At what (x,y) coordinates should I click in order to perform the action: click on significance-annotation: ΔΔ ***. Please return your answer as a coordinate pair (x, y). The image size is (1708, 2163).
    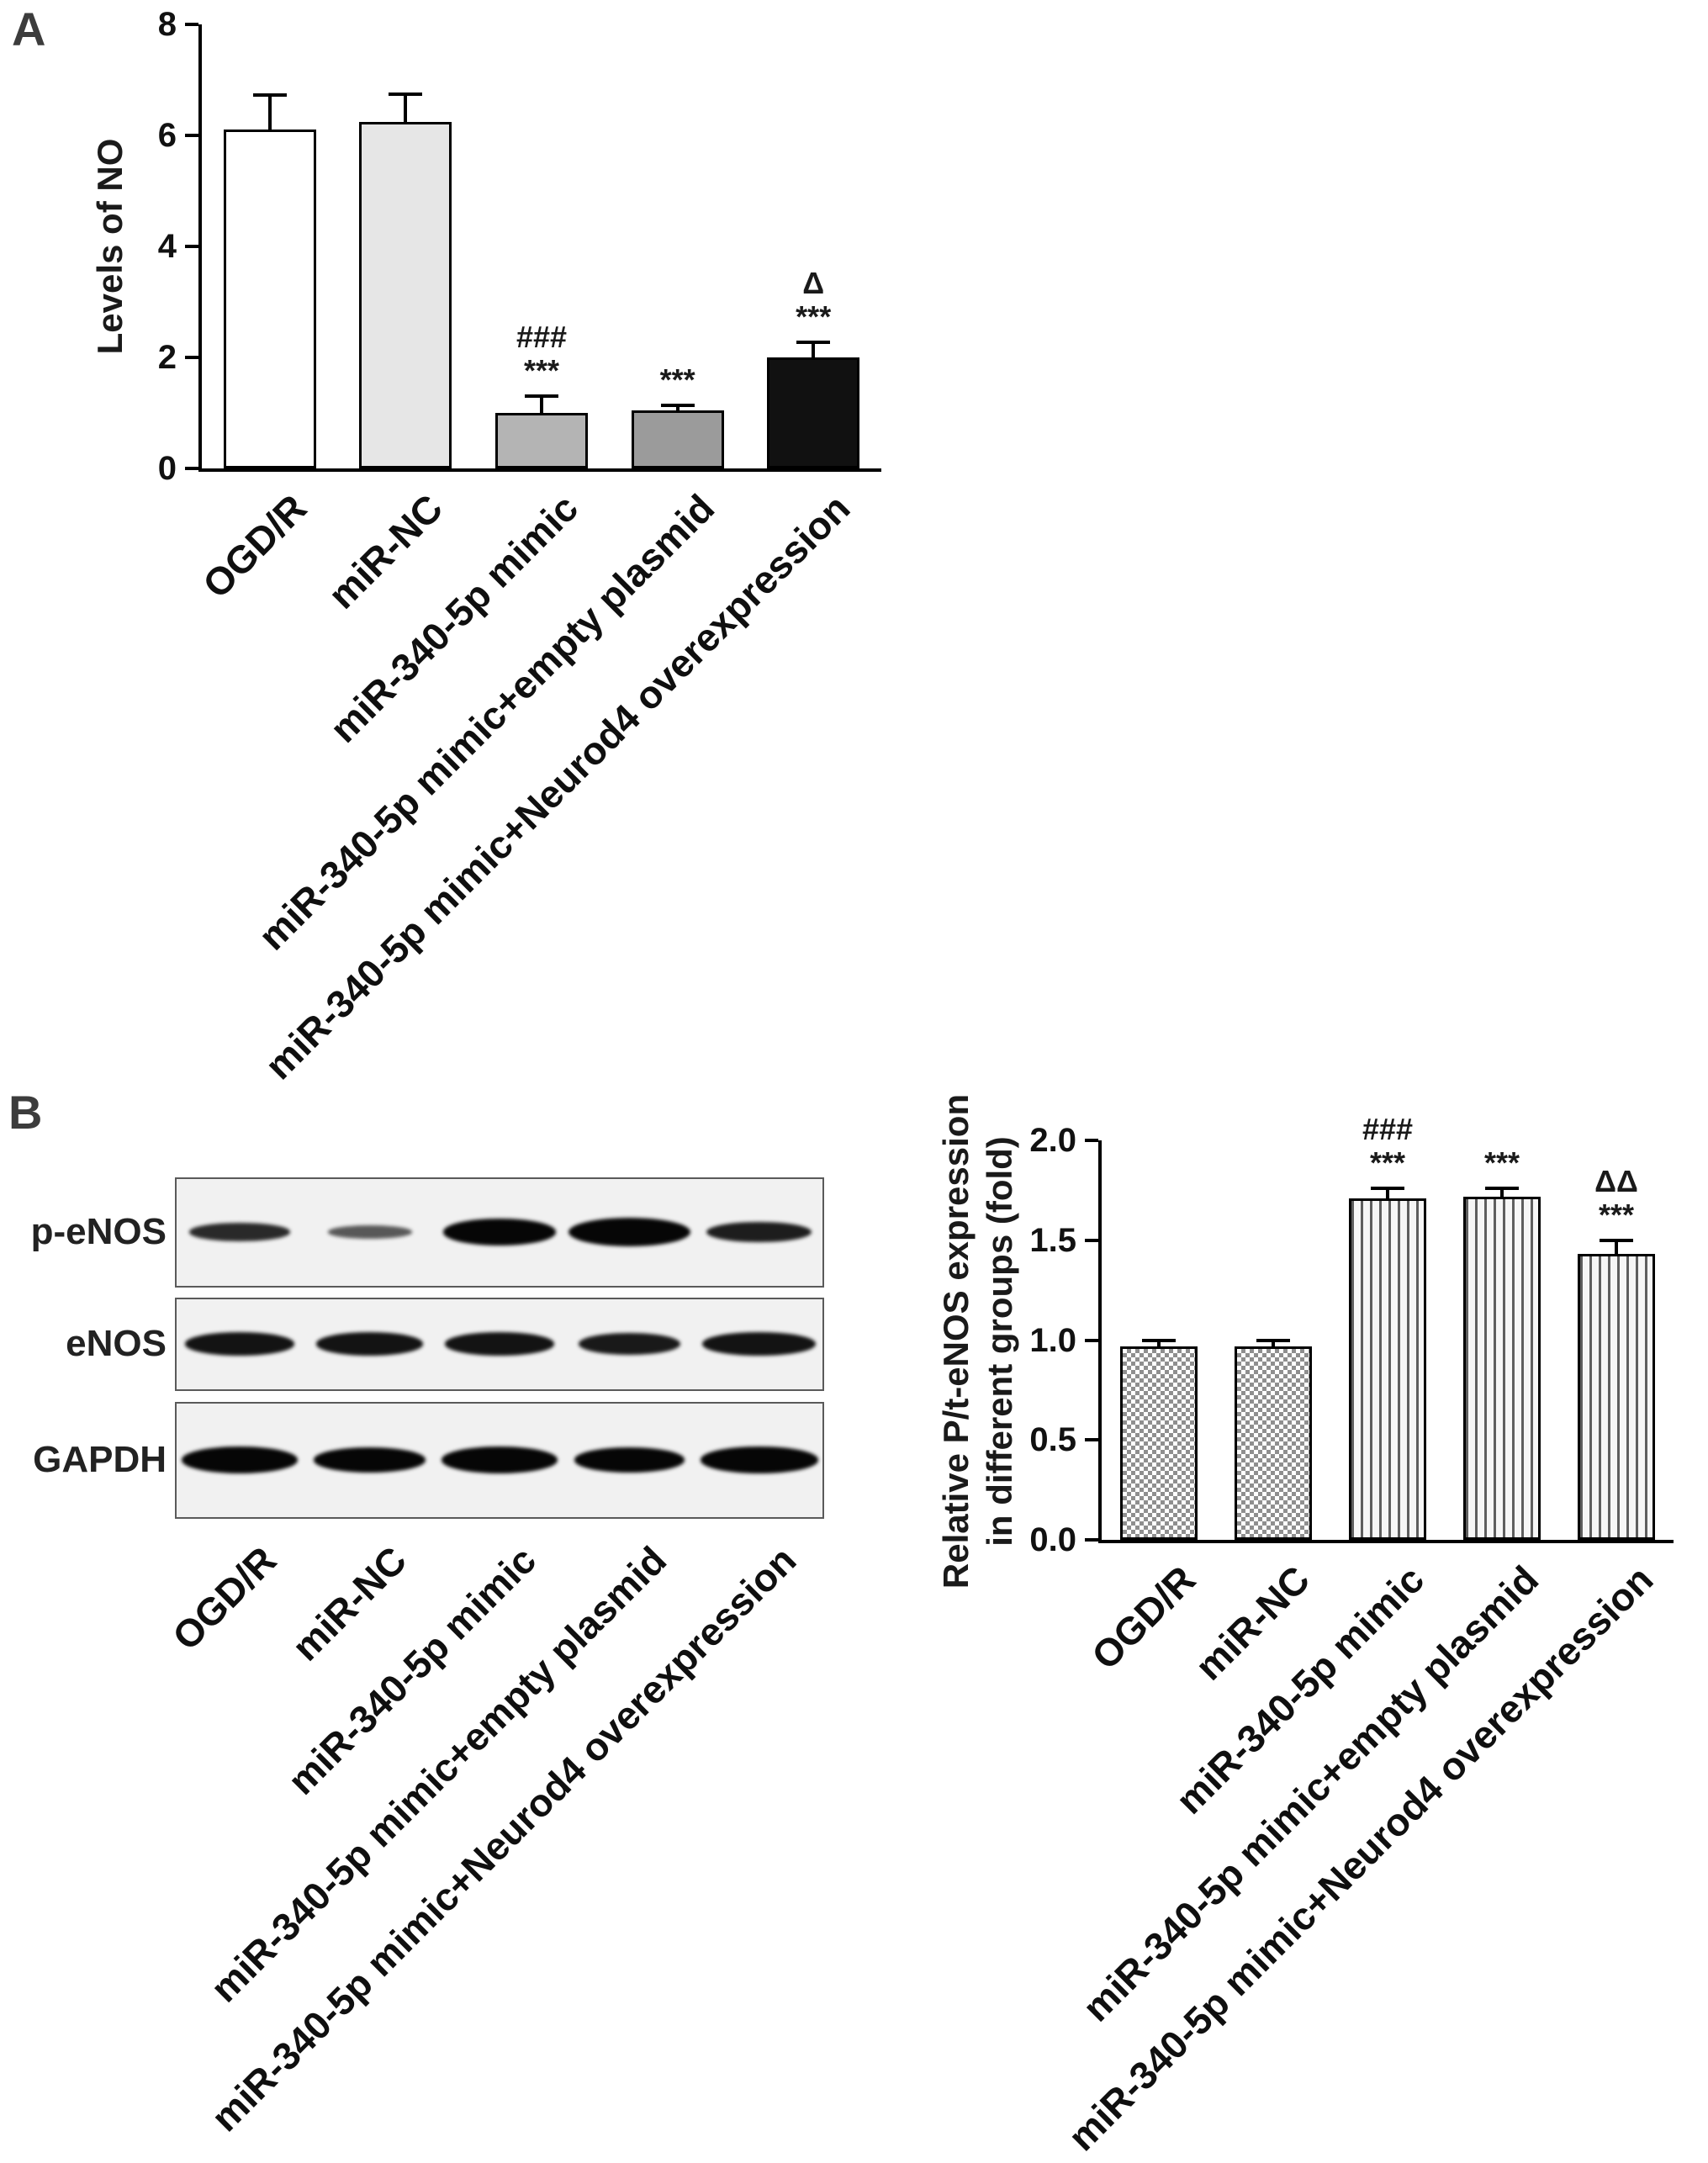
    Looking at the image, I should click on (1616, 1197).